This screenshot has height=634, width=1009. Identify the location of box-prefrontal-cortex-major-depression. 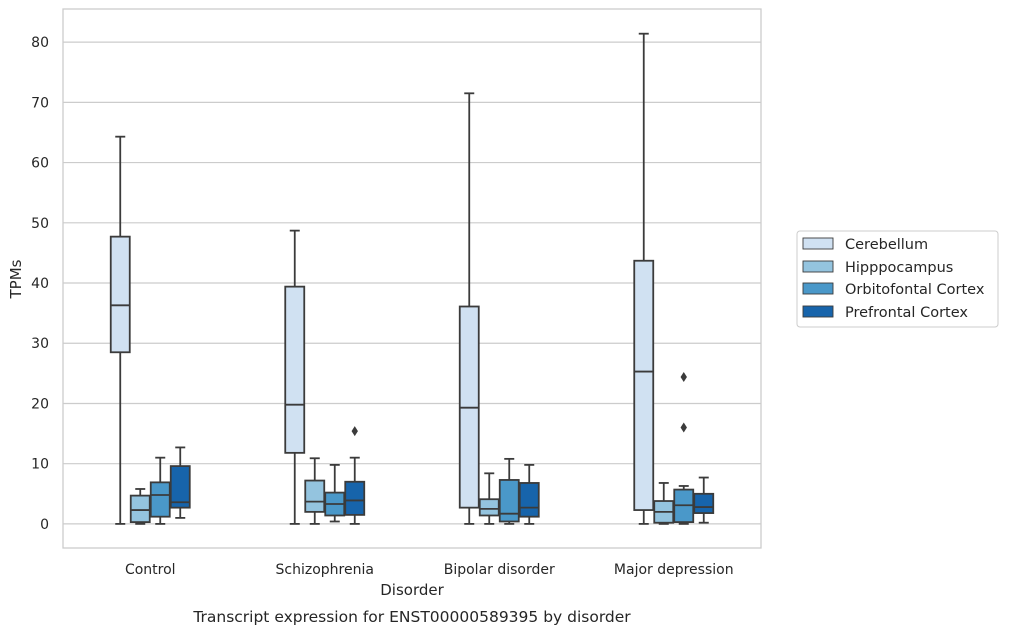
(704, 500).